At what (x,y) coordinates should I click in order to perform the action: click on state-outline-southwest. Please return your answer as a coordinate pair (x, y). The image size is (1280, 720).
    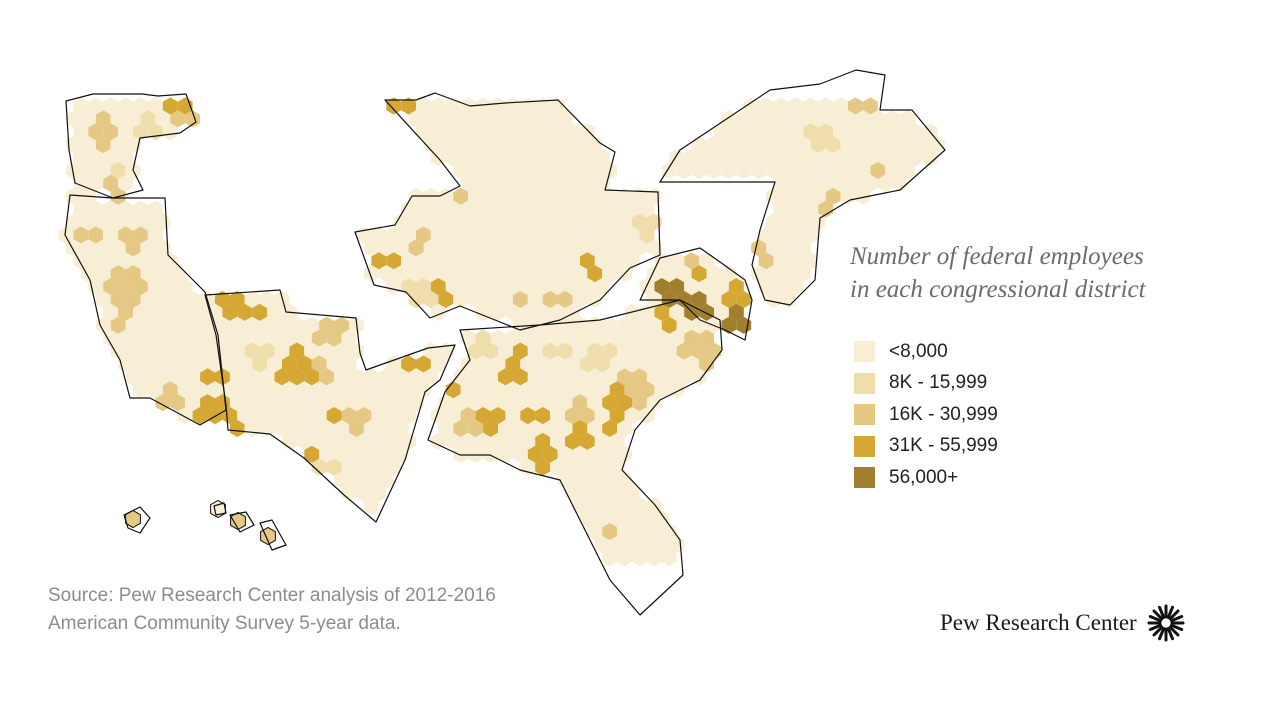
    Looking at the image, I should click on (330, 406).